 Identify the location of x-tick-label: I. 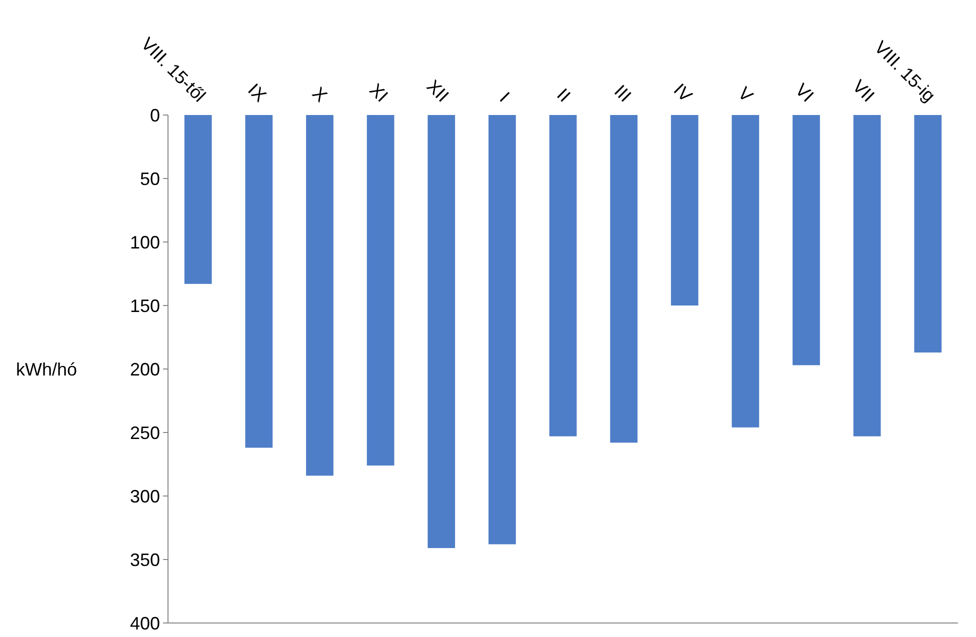
(505, 97).